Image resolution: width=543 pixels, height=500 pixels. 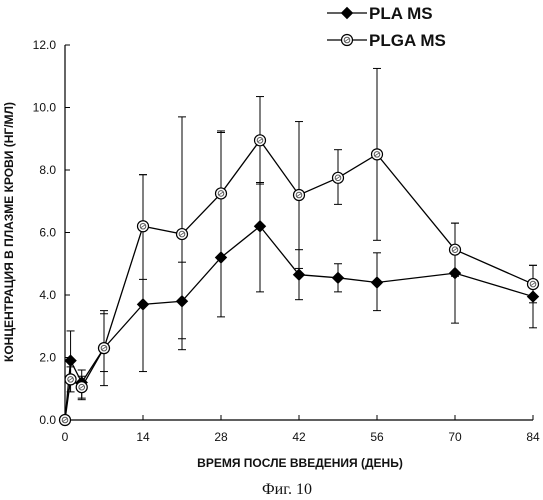 What do you see at coordinates (47, 358) in the screenshot?
I see `y-tick-label: 2.0` at bounding box center [47, 358].